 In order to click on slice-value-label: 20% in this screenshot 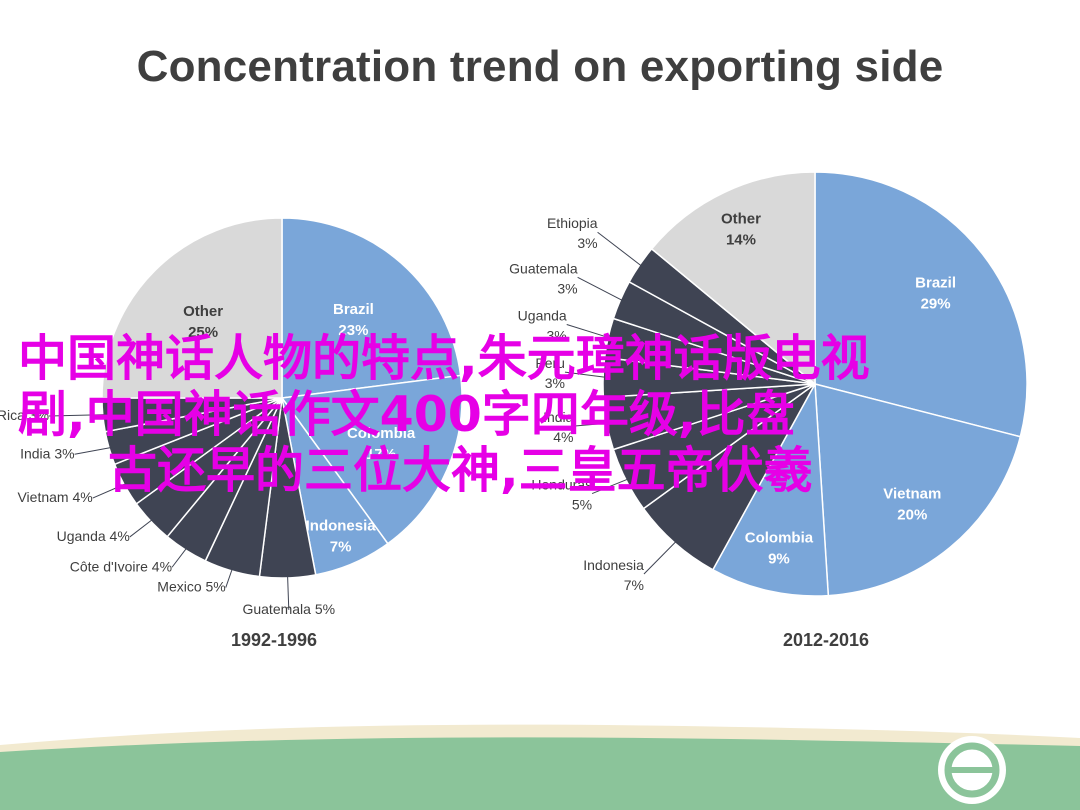, I will do `click(912, 515)`.